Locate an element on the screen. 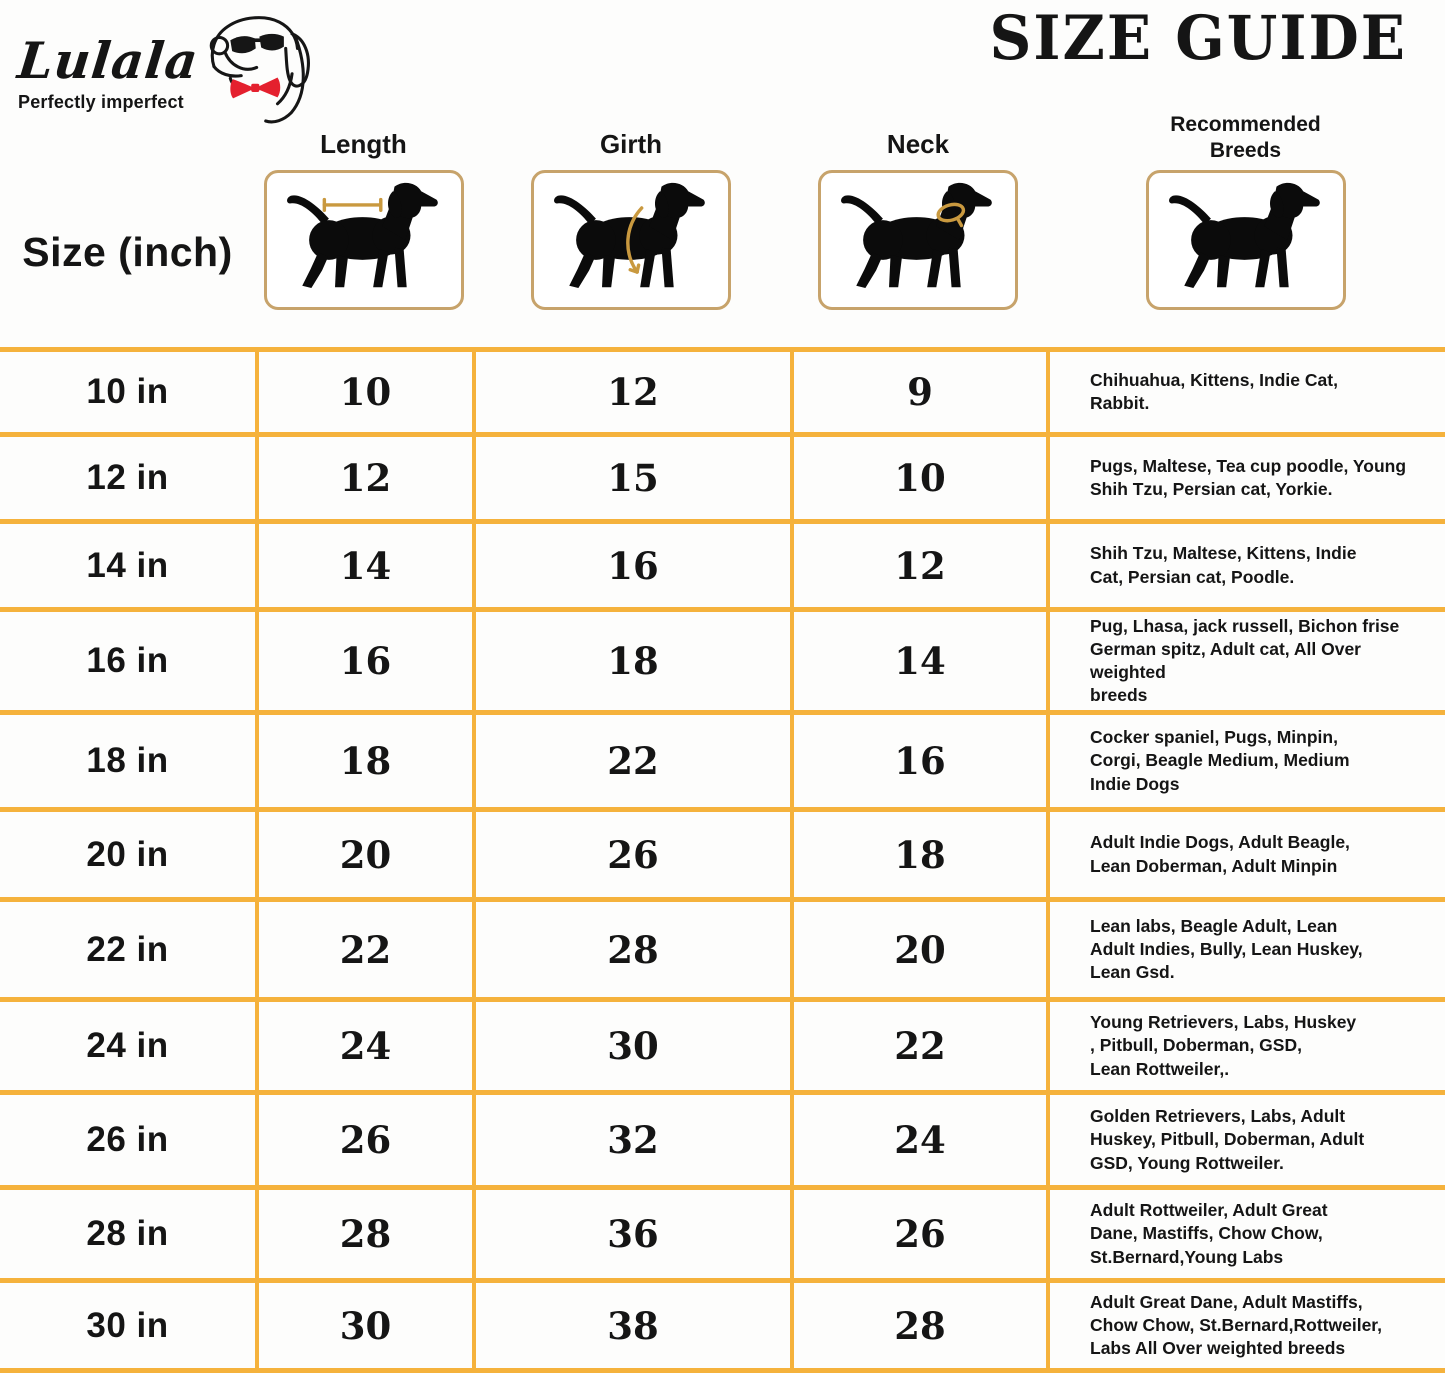  column-header-length: Length is located at coordinates (363, 223).